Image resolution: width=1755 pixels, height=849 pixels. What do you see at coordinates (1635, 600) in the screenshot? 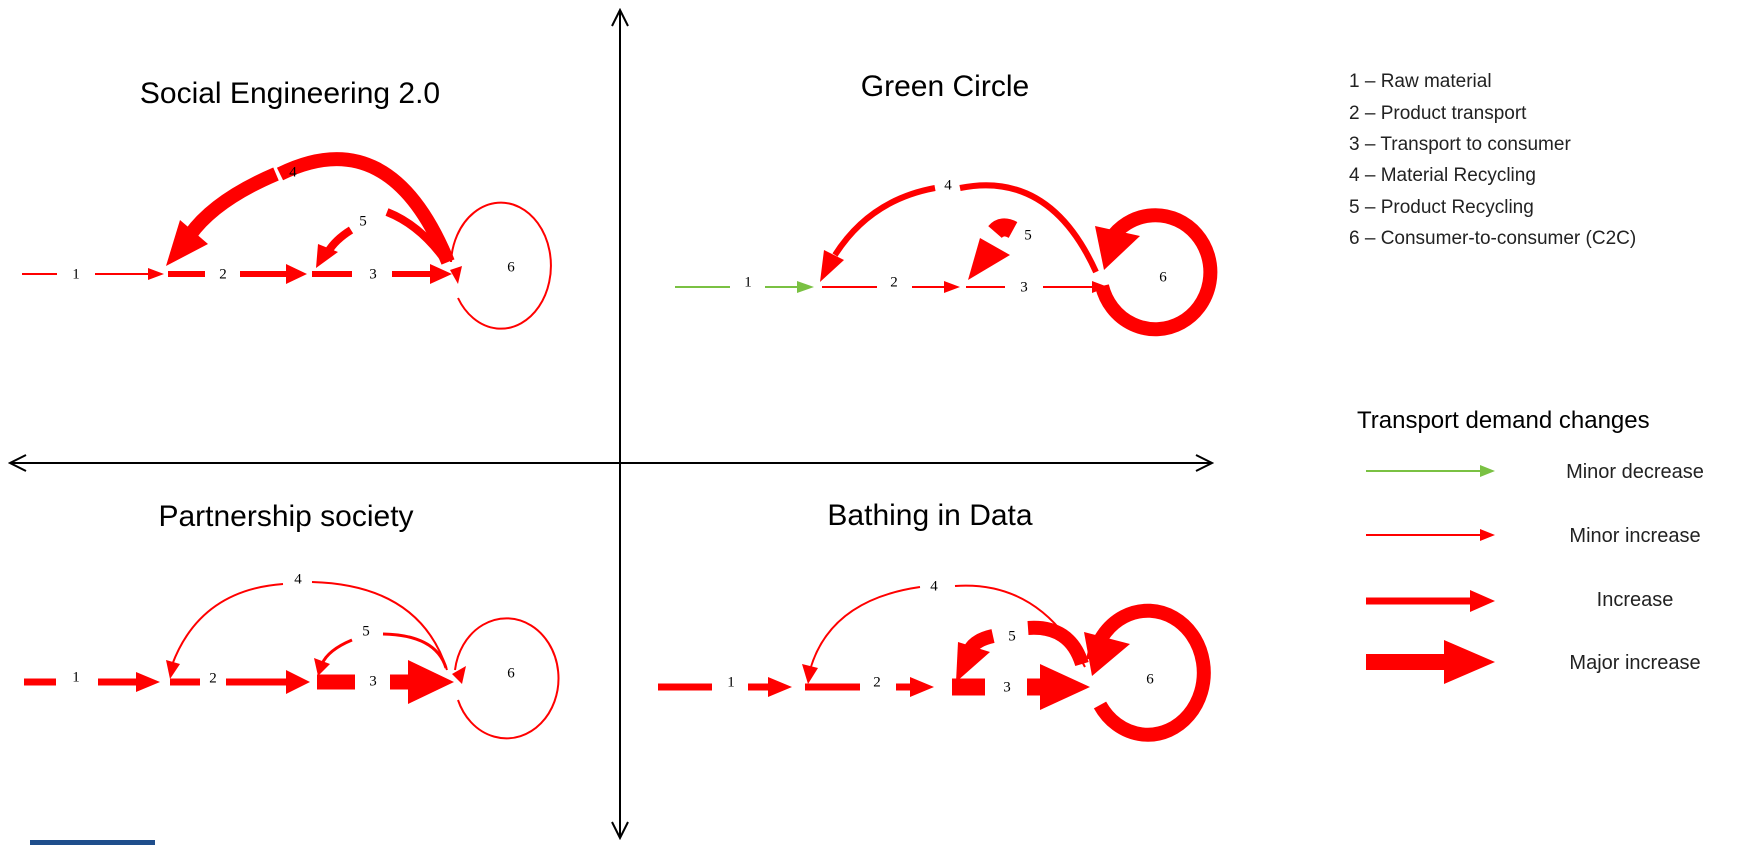
I see `legend-label-increase: Increase` at bounding box center [1635, 600].